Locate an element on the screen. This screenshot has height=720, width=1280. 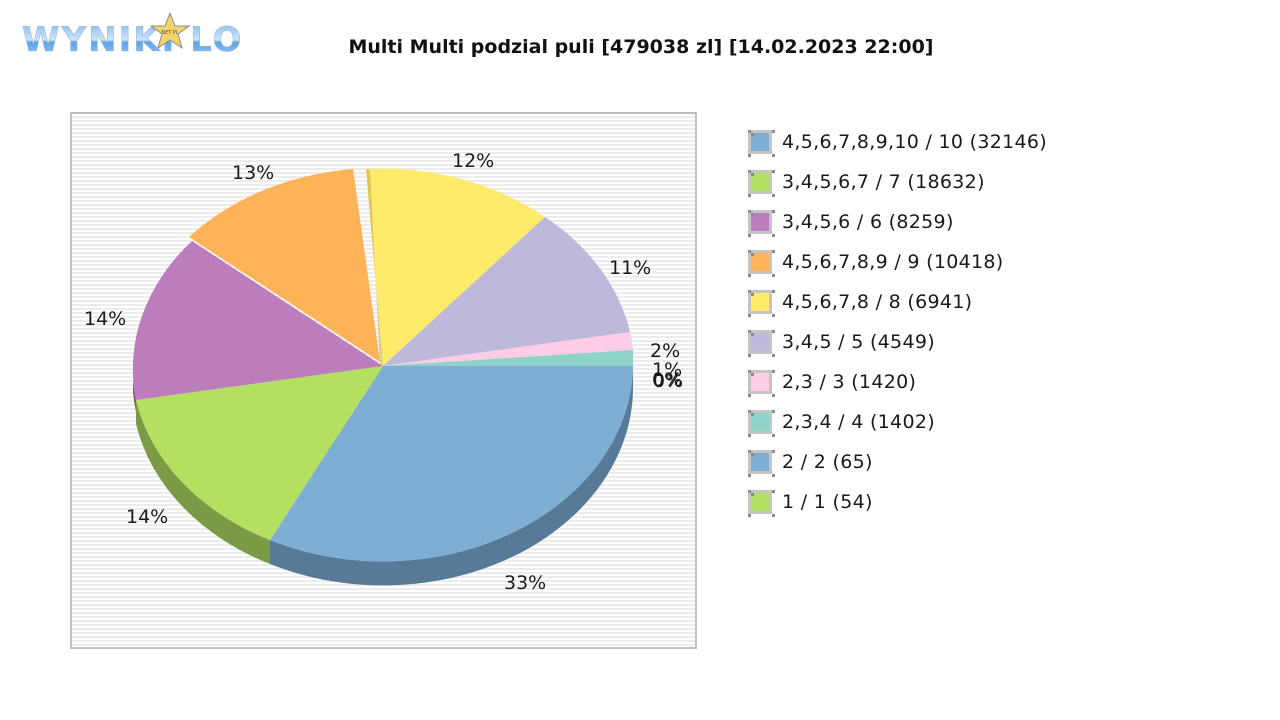
legend-label: 4,5,6,7,8,9 / 9 (10418) is located at coordinates (893, 262).